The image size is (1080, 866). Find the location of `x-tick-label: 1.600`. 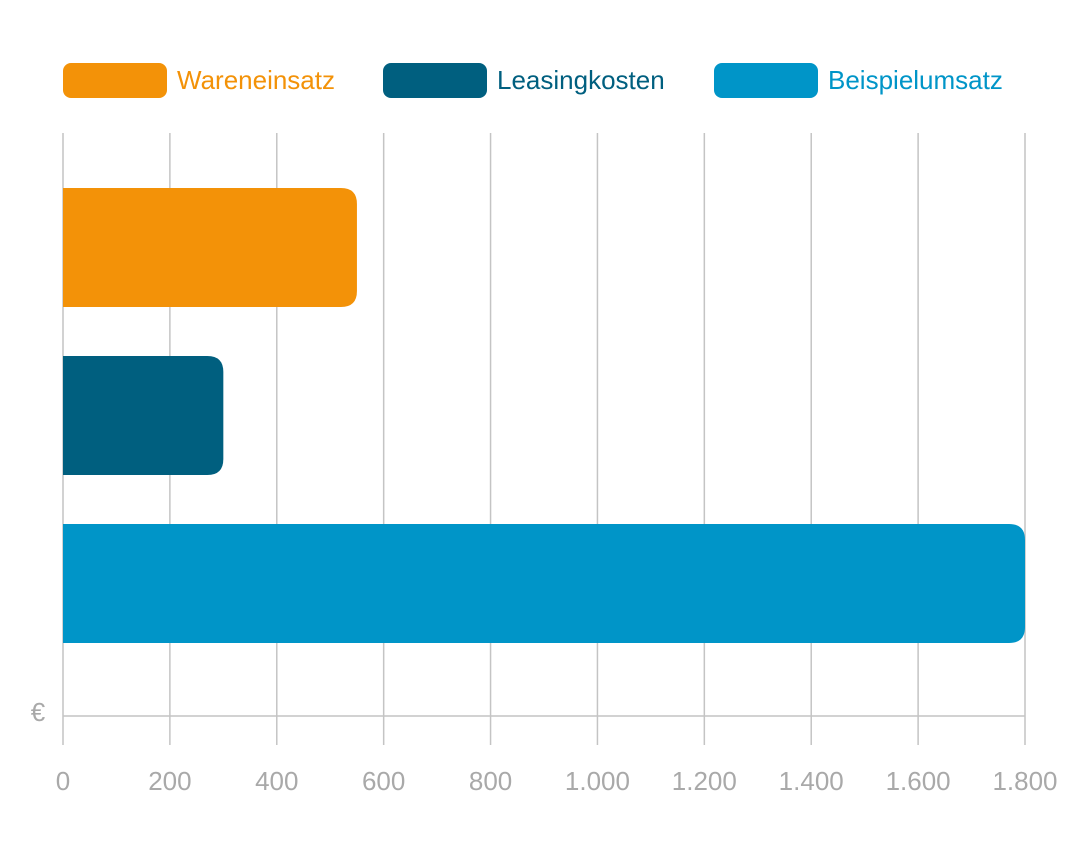

x-tick-label: 1.600 is located at coordinates (918, 781).